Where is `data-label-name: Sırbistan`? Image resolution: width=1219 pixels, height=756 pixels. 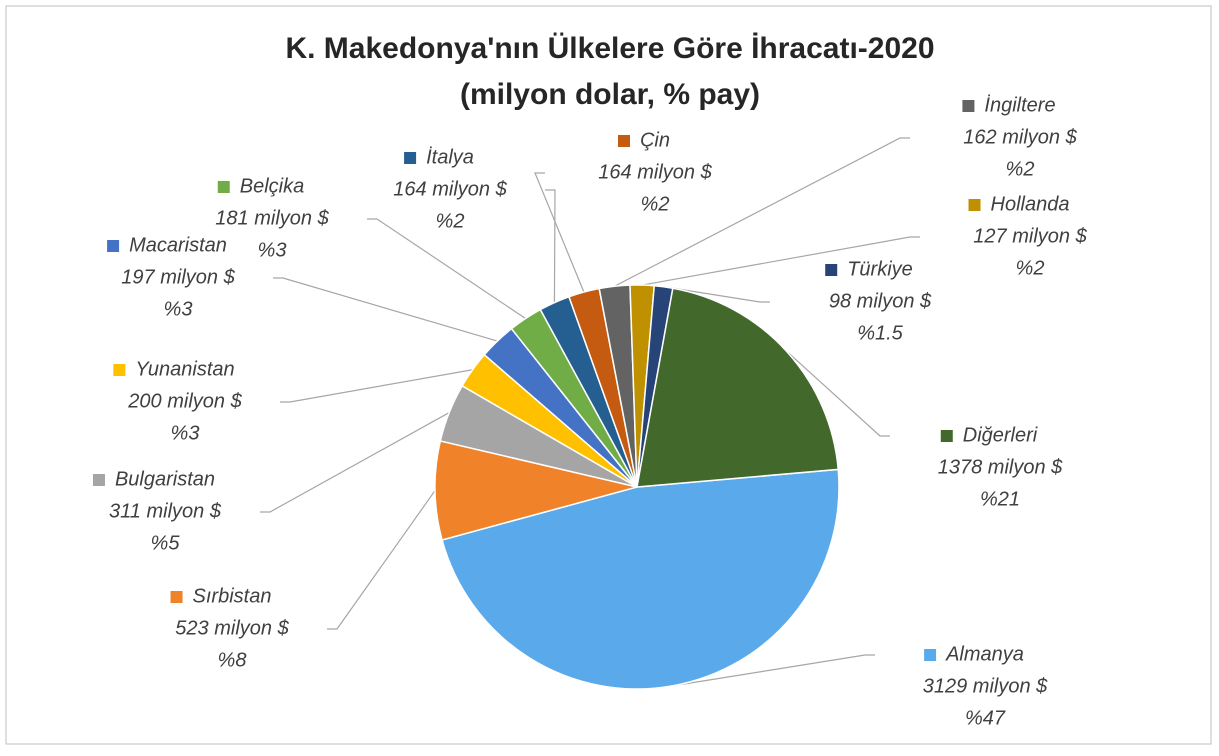 data-label-name: Sırbistan is located at coordinates (232, 596).